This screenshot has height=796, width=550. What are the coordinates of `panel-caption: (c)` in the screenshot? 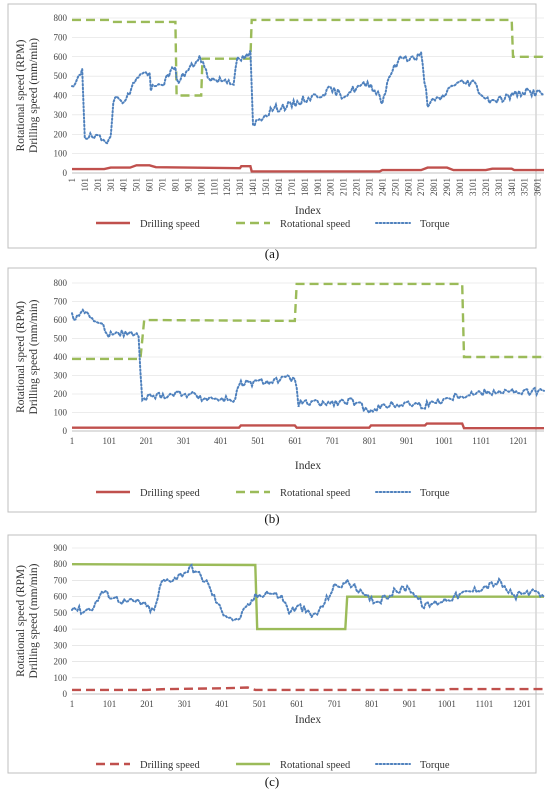 It's located at (272, 781).